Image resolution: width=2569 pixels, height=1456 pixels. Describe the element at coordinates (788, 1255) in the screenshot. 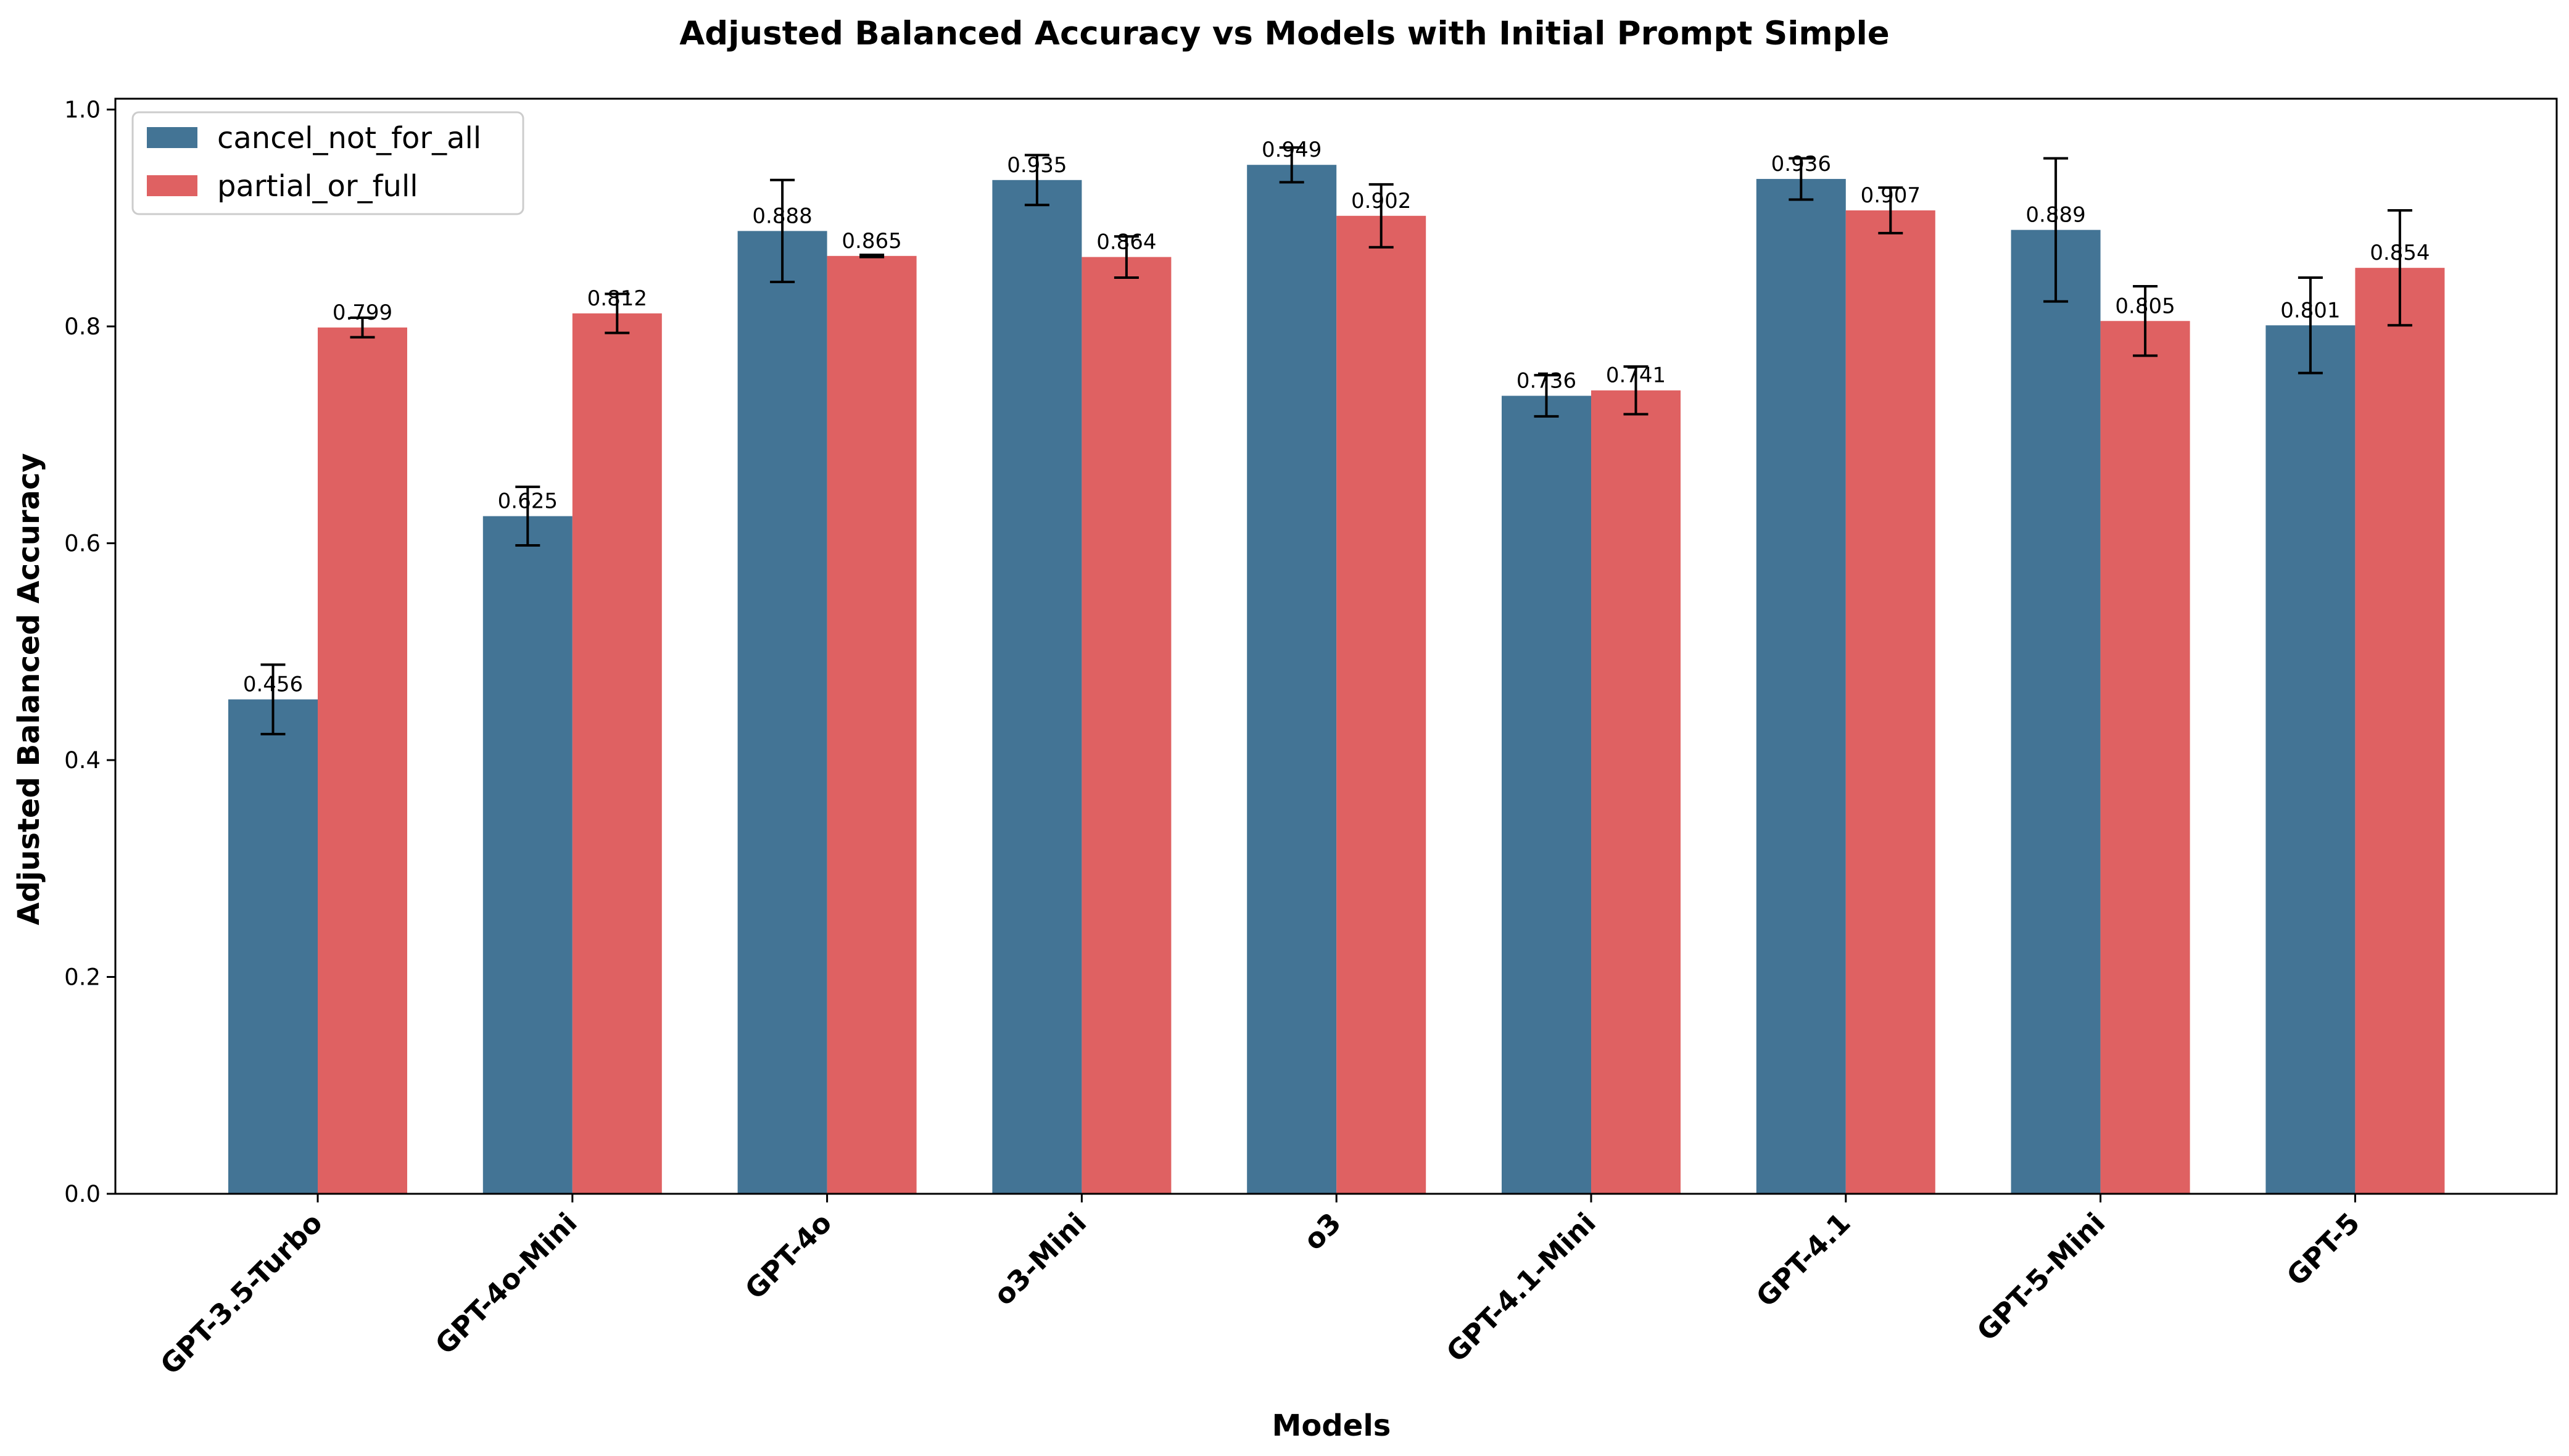

I see `x-tick-label: GPT-4o` at that location.